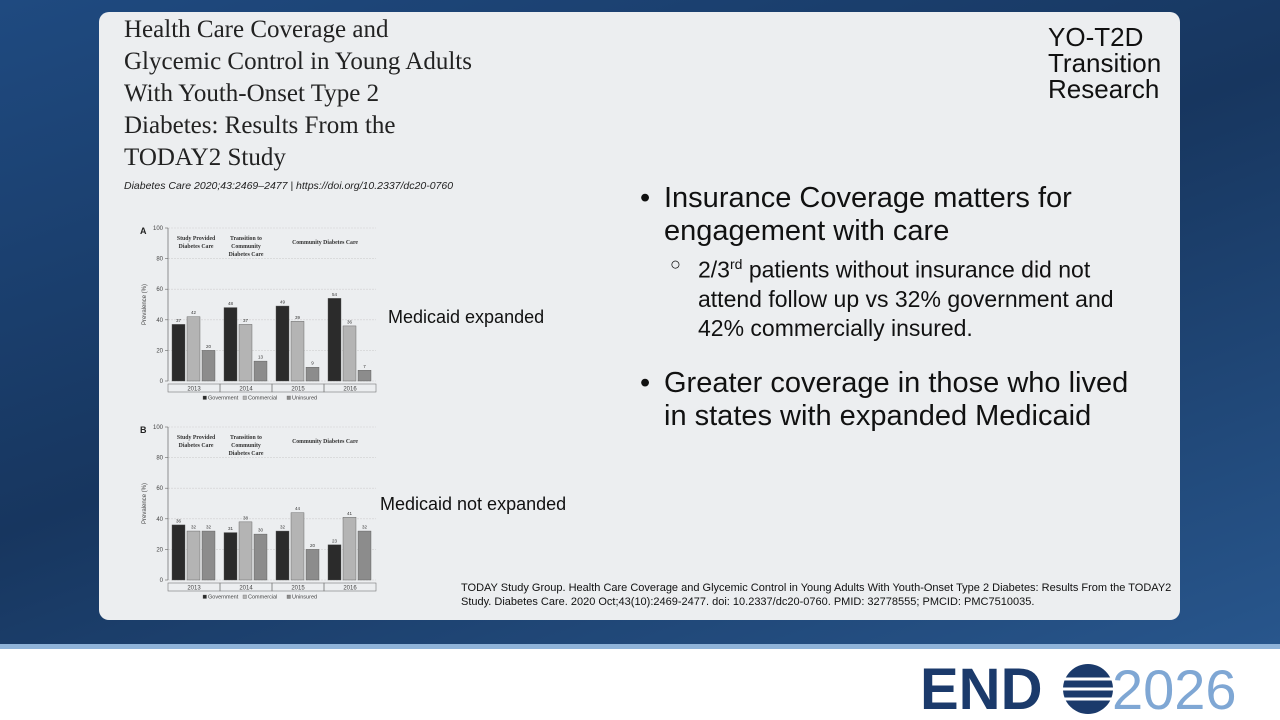  What do you see at coordinates (231, 303) in the screenshot?
I see `data-label: 48` at bounding box center [231, 303].